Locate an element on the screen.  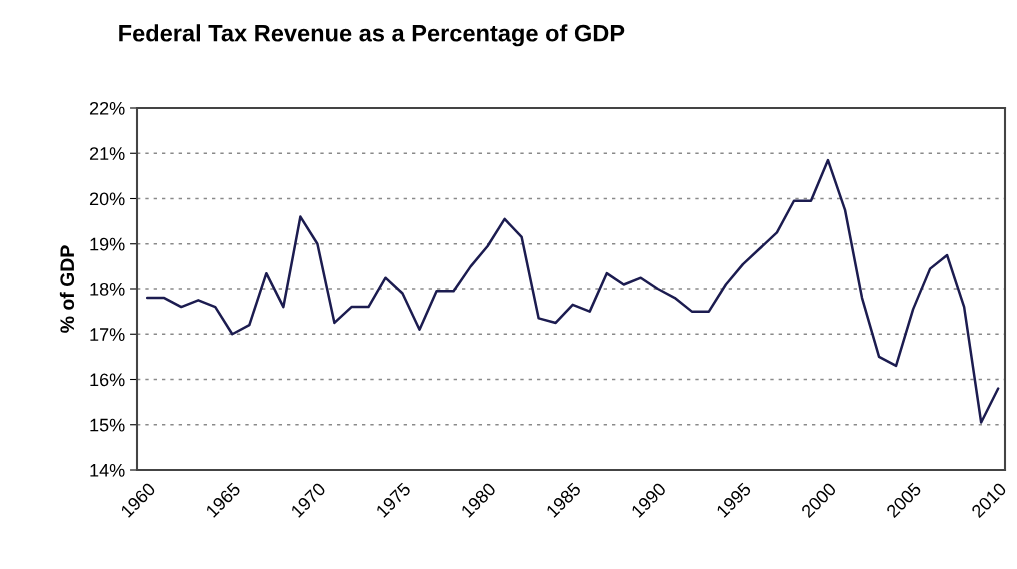
y-axis-title: % of GDP is located at coordinates (67, 289).